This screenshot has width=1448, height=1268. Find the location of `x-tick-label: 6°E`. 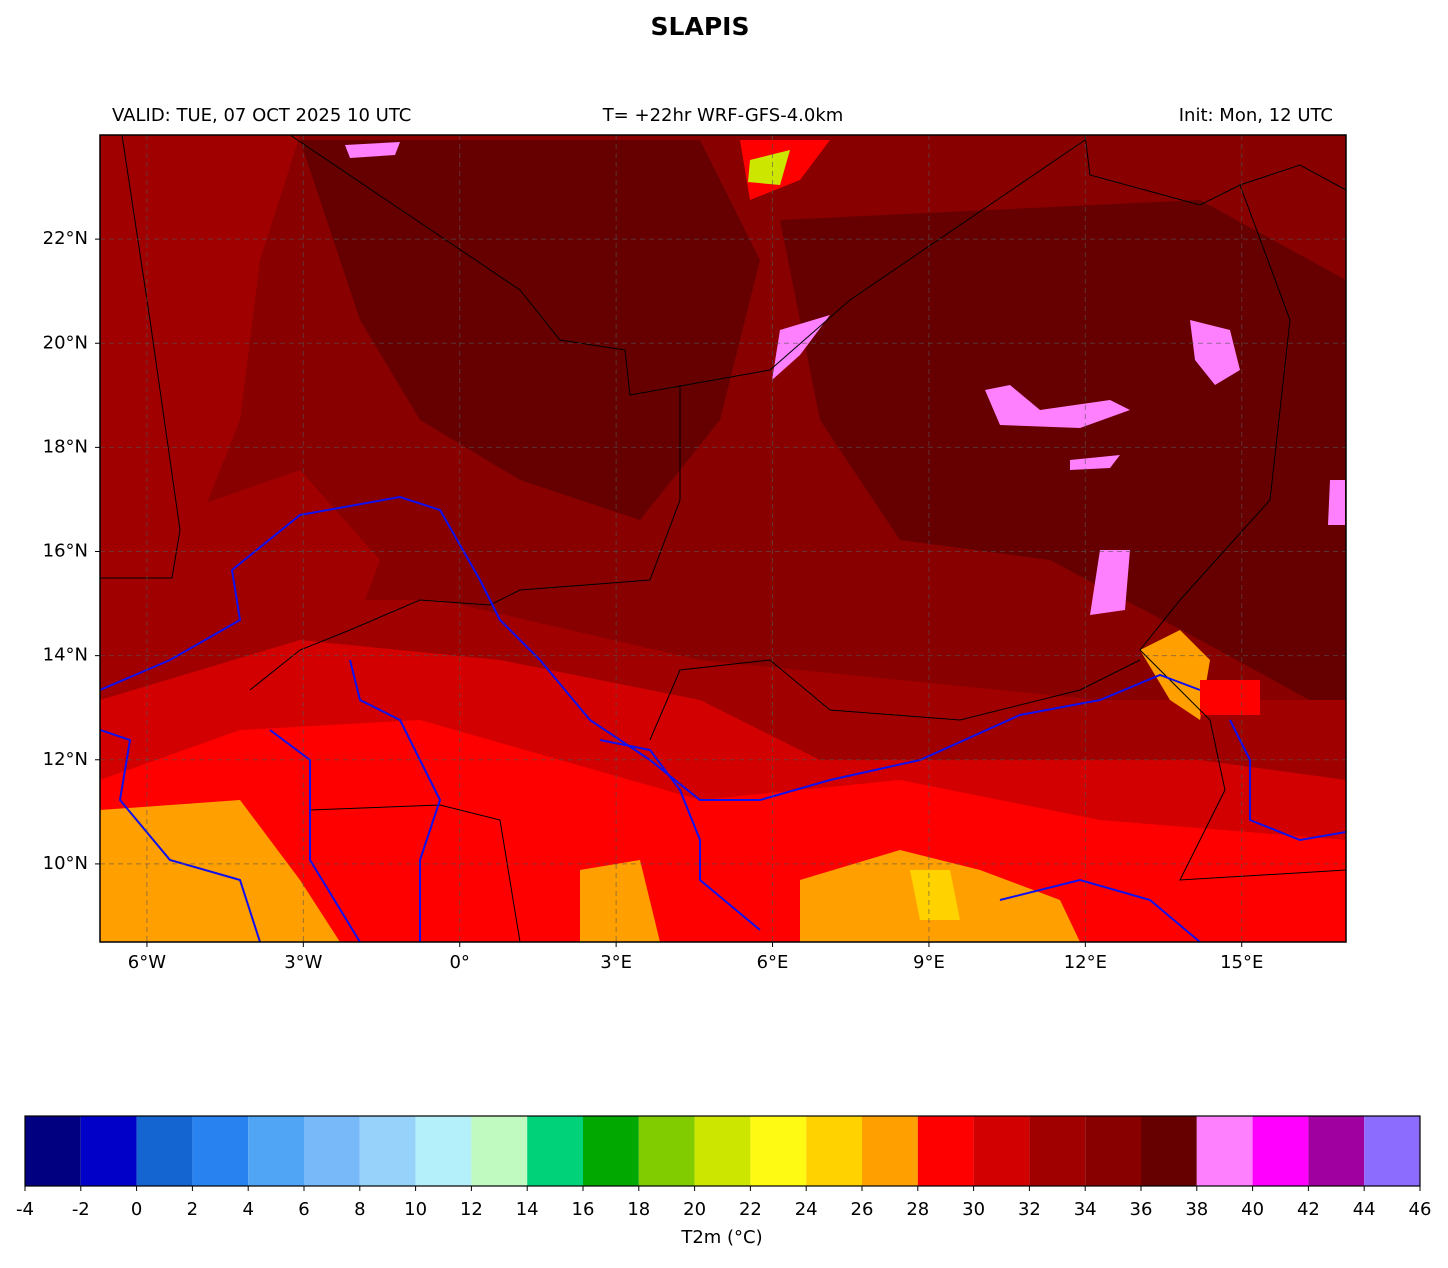

x-tick-label: 6°E is located at coordinates (773, 962).